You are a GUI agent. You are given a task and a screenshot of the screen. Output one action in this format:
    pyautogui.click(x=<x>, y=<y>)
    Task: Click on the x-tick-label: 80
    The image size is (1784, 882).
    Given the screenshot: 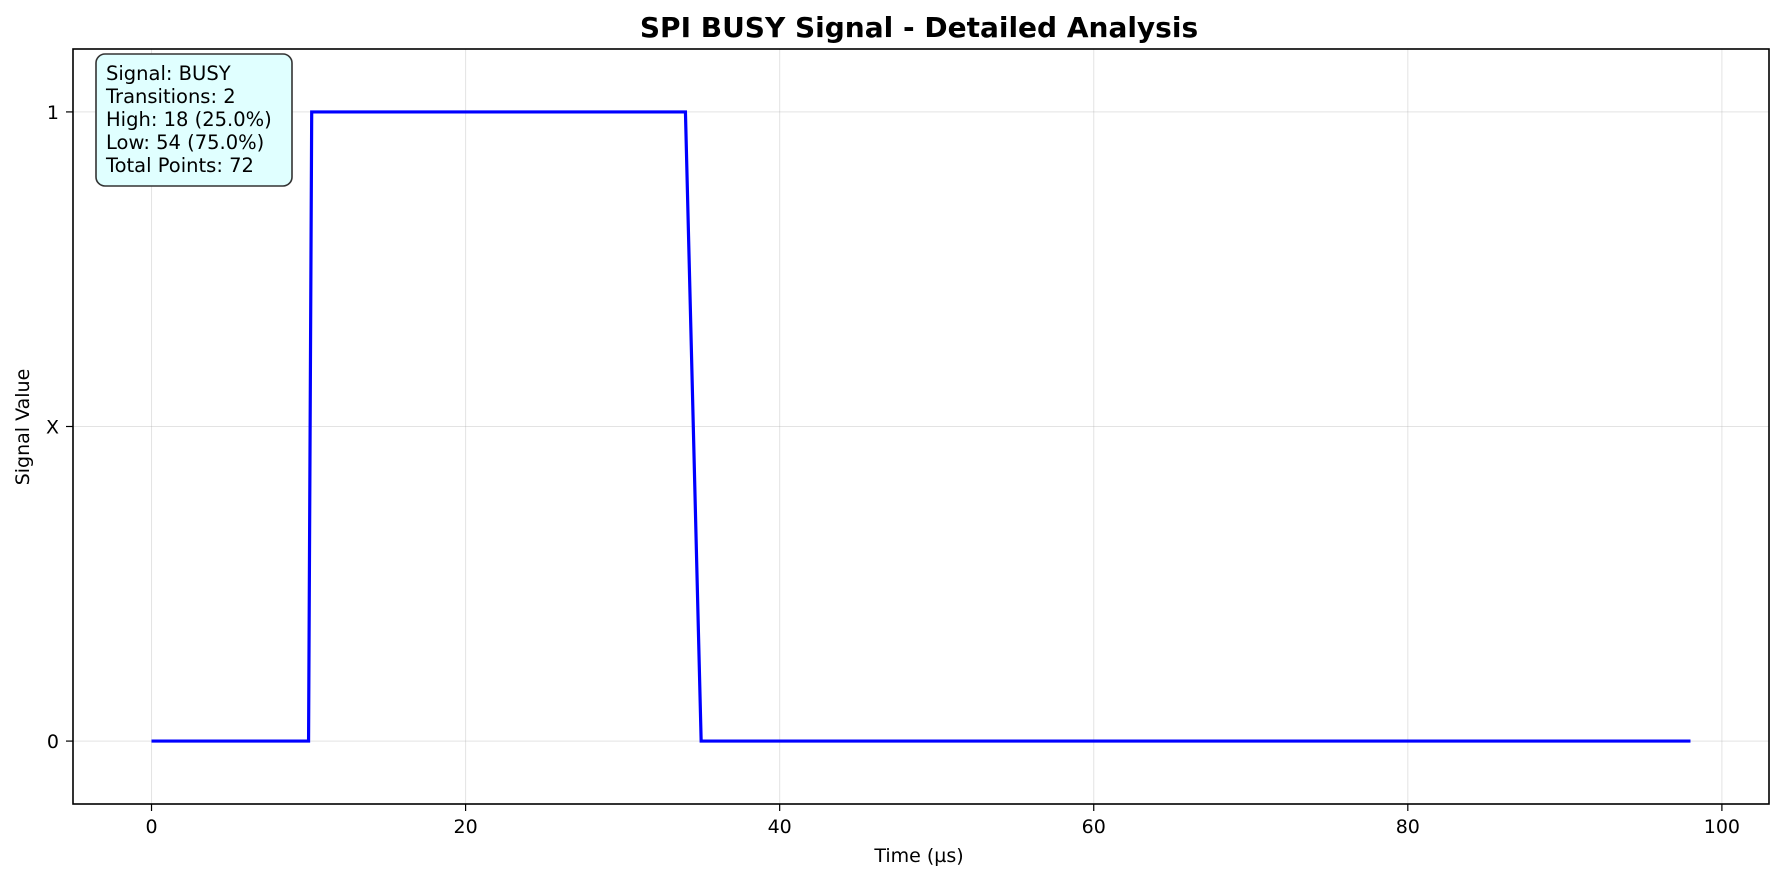 What is the action you would take?
    pyautogui.click(x=1408, y=827)
    